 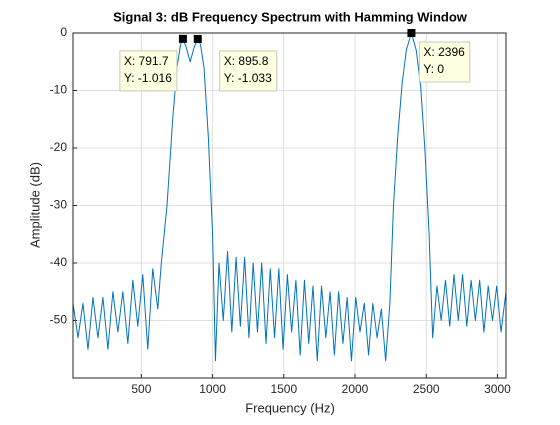 I want to click on y-tick-label: -30, so click(x=59, y=205).